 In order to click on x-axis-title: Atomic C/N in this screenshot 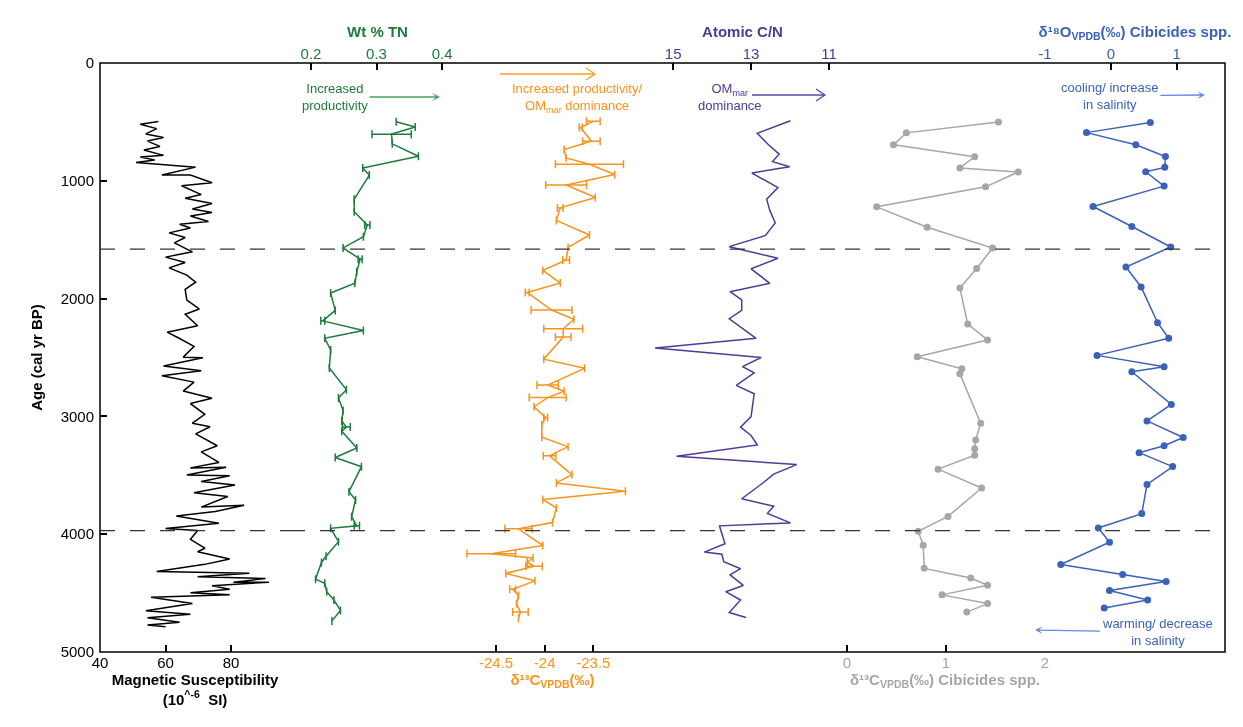, I will do `click(742, 32)`.